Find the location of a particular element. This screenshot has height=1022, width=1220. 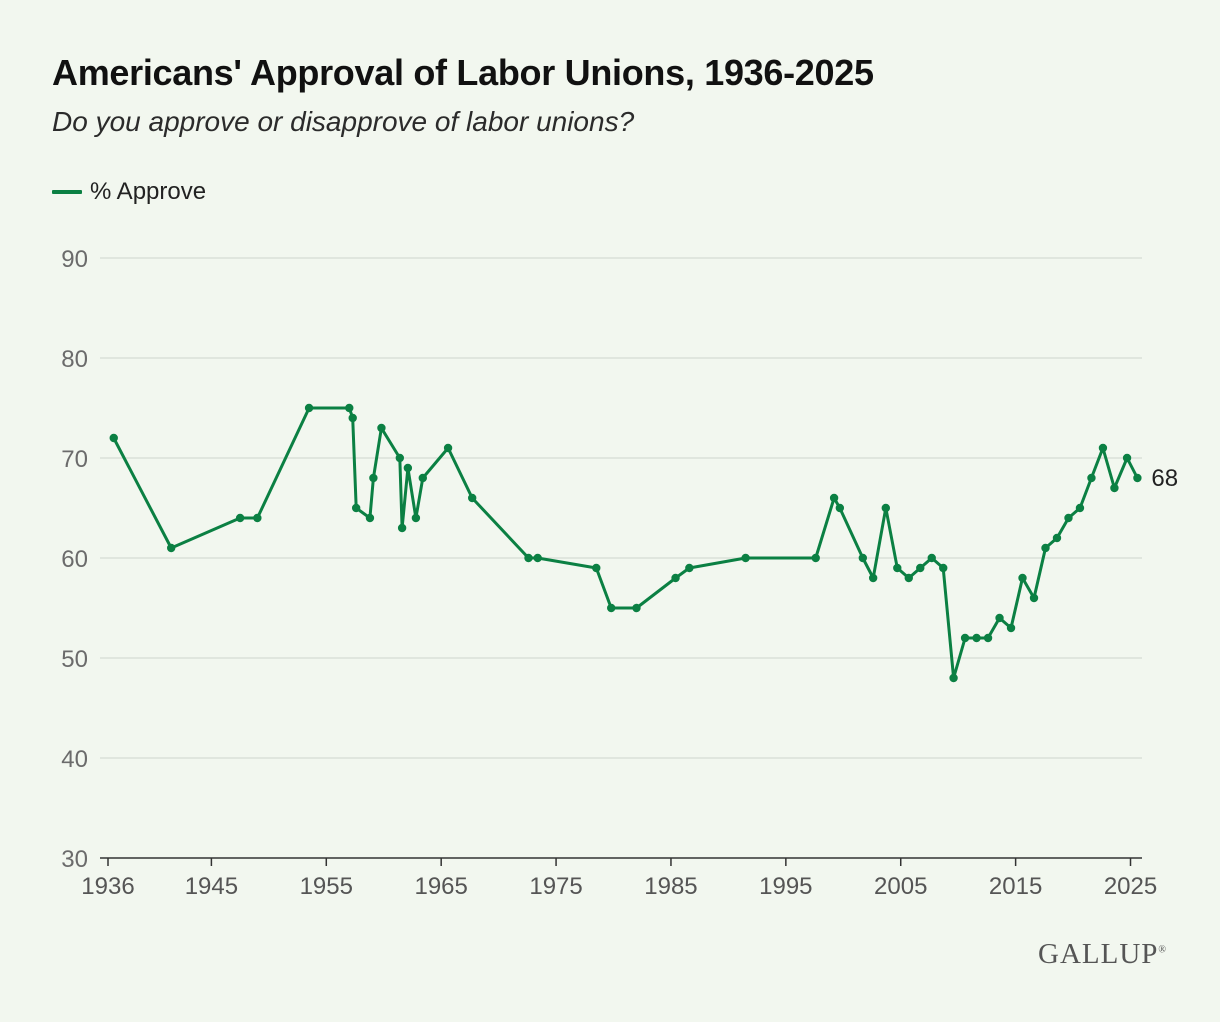

legend-label: % Approve is located at coordinates (148, 191).